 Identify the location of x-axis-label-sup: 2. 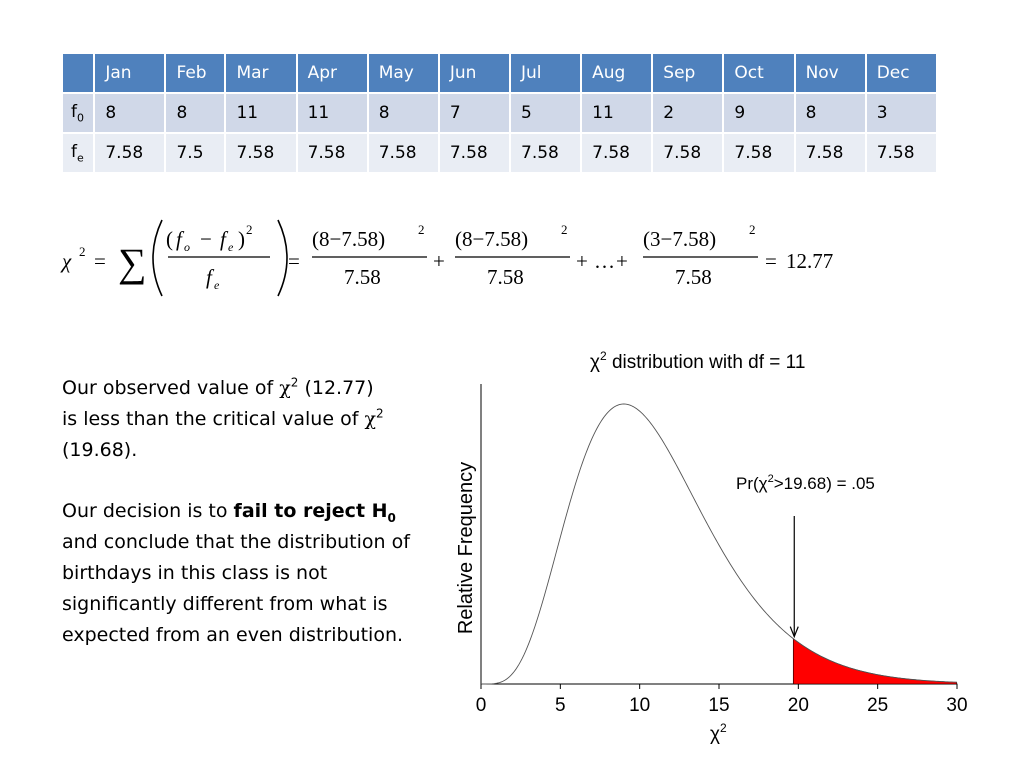
(723, 728).